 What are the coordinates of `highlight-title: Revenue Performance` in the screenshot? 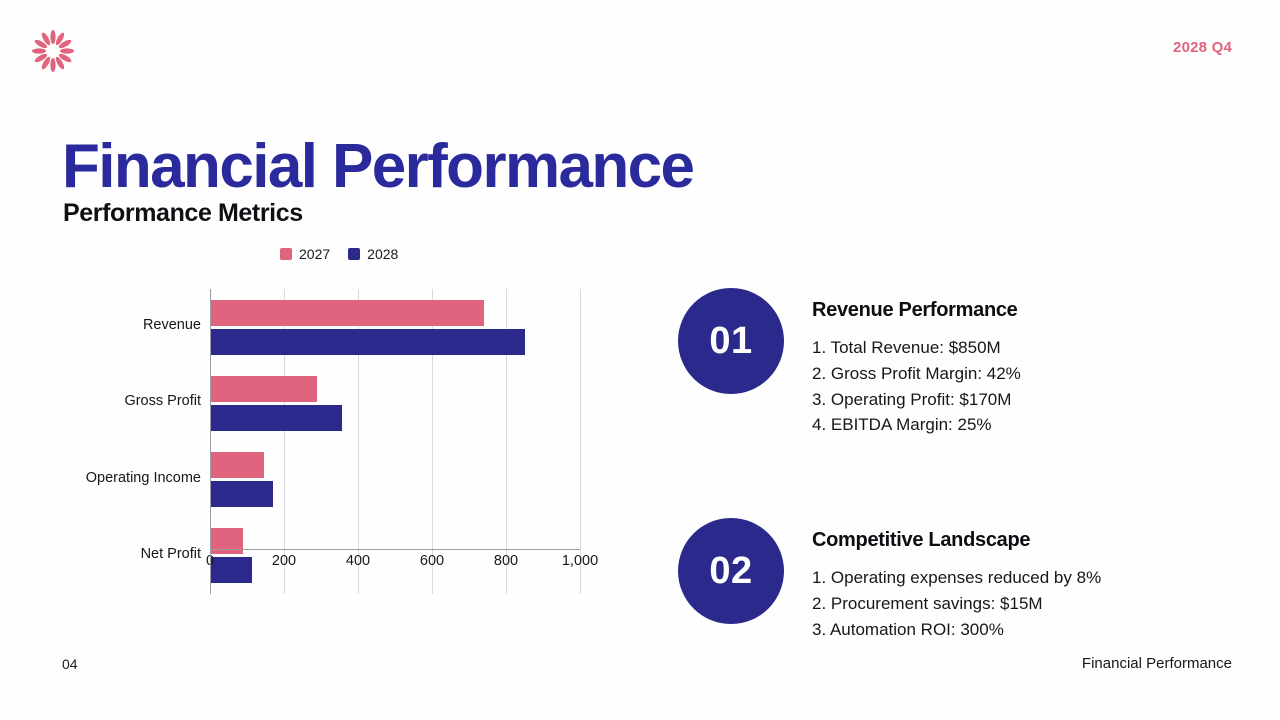 It's located at (915, 310).